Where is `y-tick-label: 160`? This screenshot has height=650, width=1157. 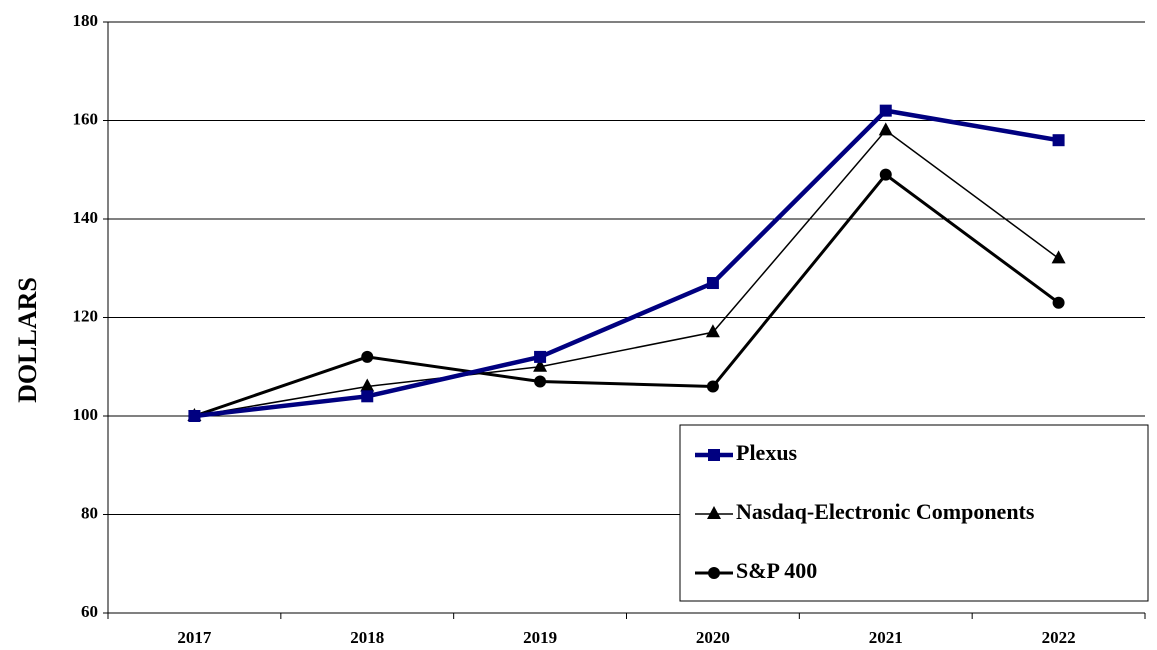 y-tick-label: 160 is located at coordinates (86, 118).